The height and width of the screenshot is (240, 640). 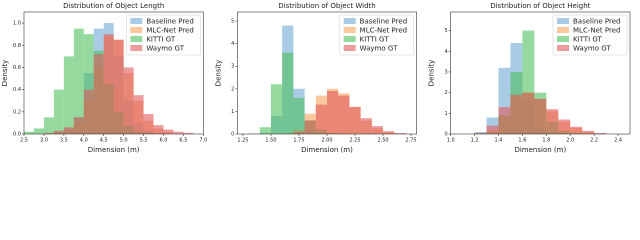 What do you see at coordinates (270, 141) in the screenshot?
I see `x-tick-label: 1.50` at bounding box center [270, 141].